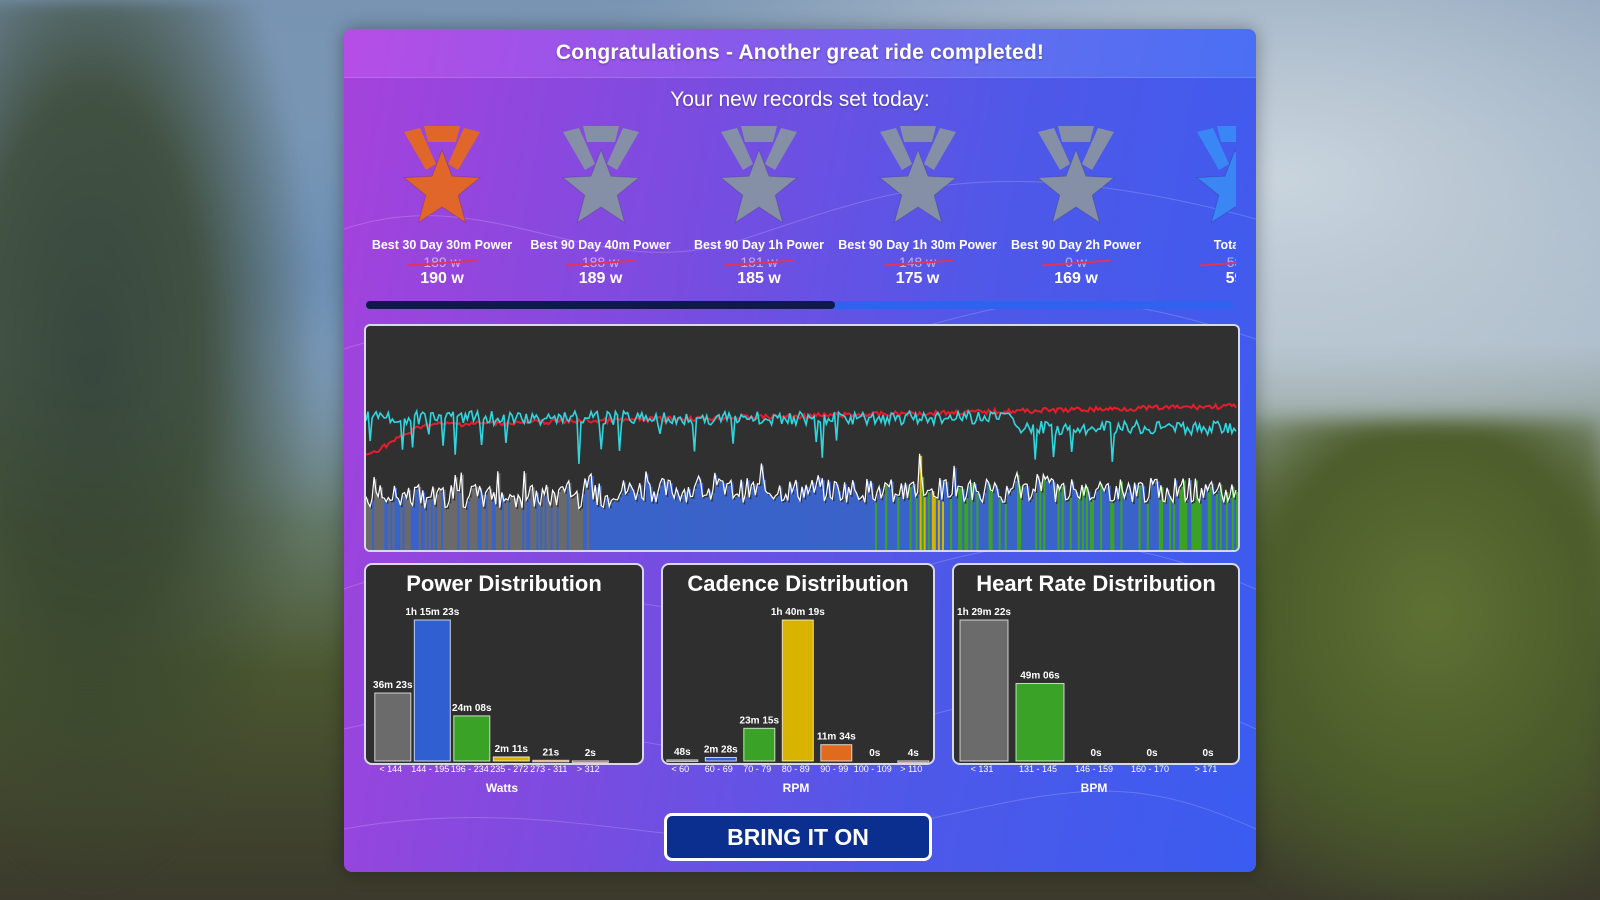 Image resolution: width=1600 pixels, height=900 pixels. I want to click on cadence-distribution-category-label-6: 100 - 109, so click(872, 769).